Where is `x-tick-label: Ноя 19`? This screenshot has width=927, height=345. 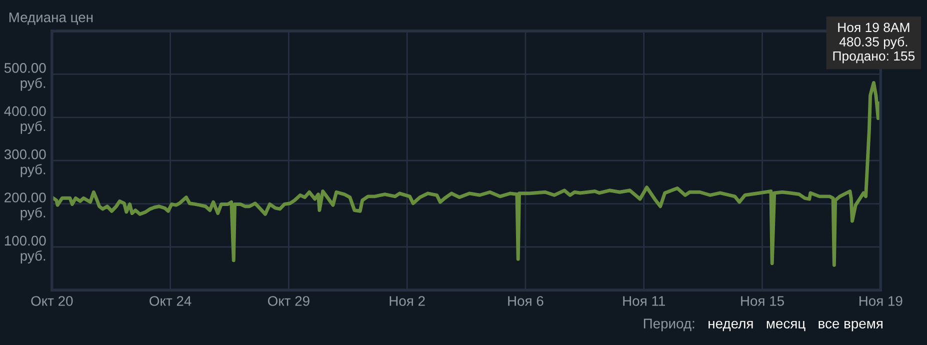
x-tick-label: Ноя 19 is located at coordinates (881, 301).